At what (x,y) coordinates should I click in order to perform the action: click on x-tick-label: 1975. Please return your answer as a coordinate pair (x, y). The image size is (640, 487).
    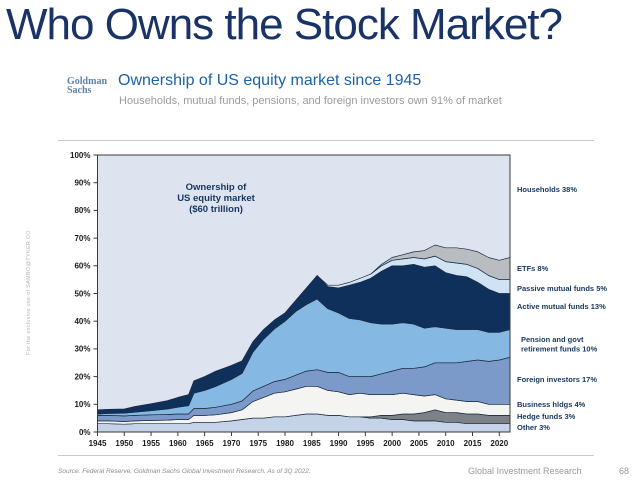
    Looking at the image, I should click on (258, 443).